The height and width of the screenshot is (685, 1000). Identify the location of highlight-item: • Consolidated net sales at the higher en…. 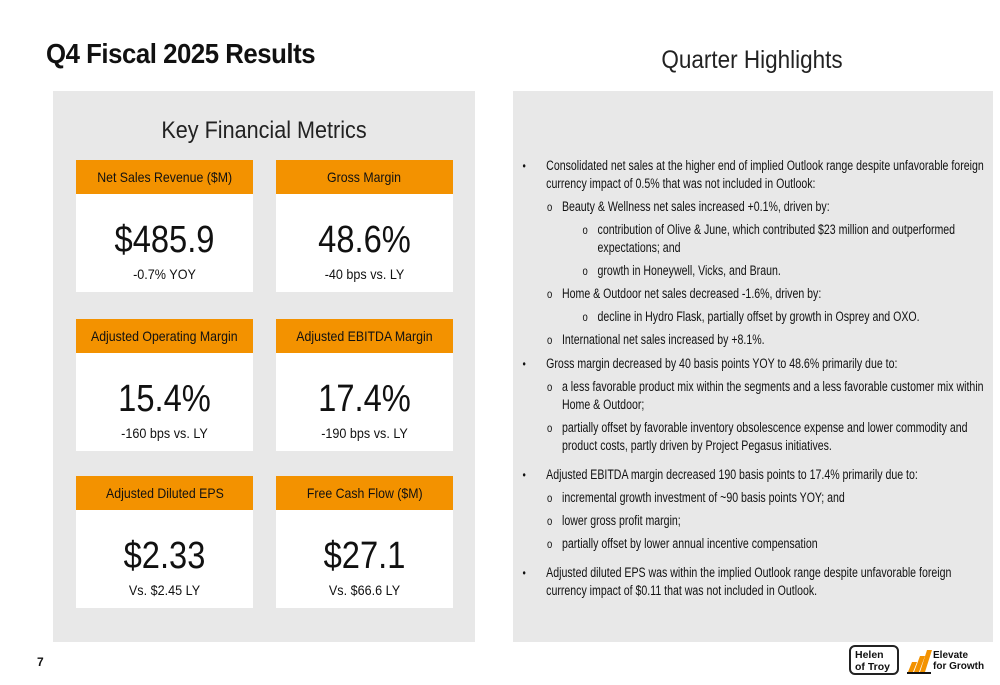
(750, 175).